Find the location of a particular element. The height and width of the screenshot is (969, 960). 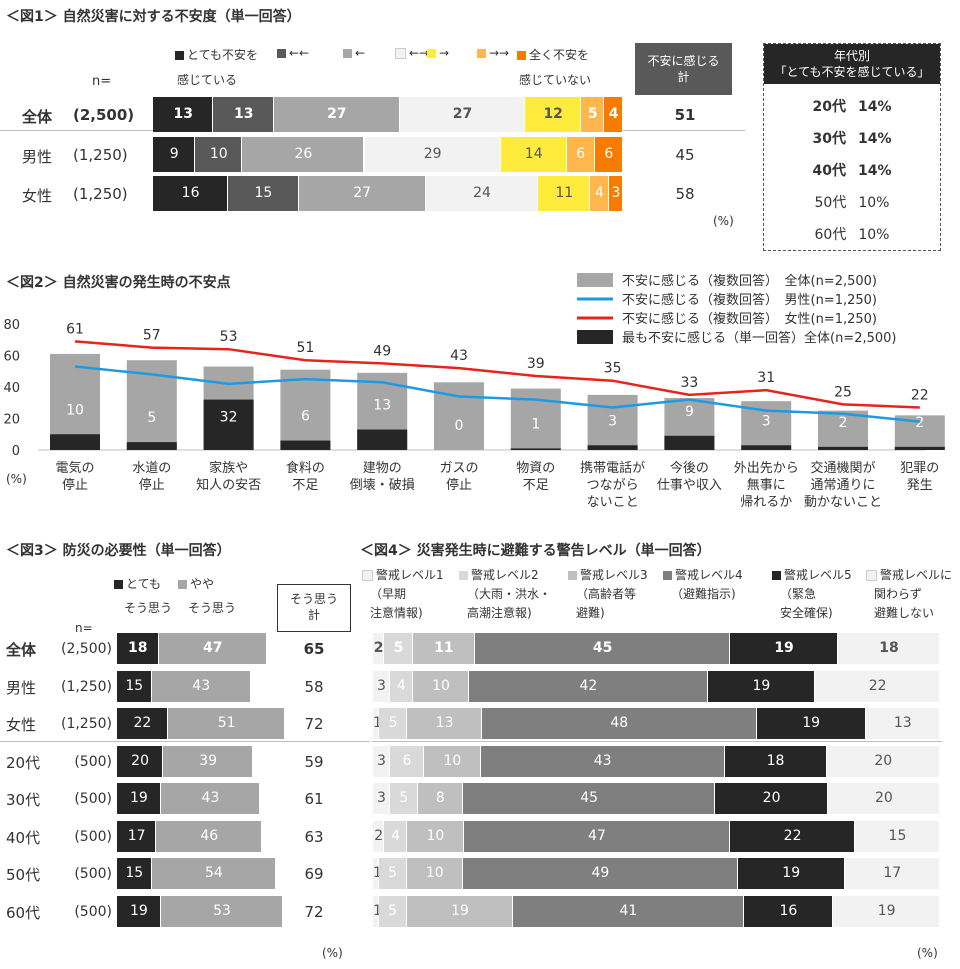

fig1-legend-item: →→ is located at coordinates (493, 53).